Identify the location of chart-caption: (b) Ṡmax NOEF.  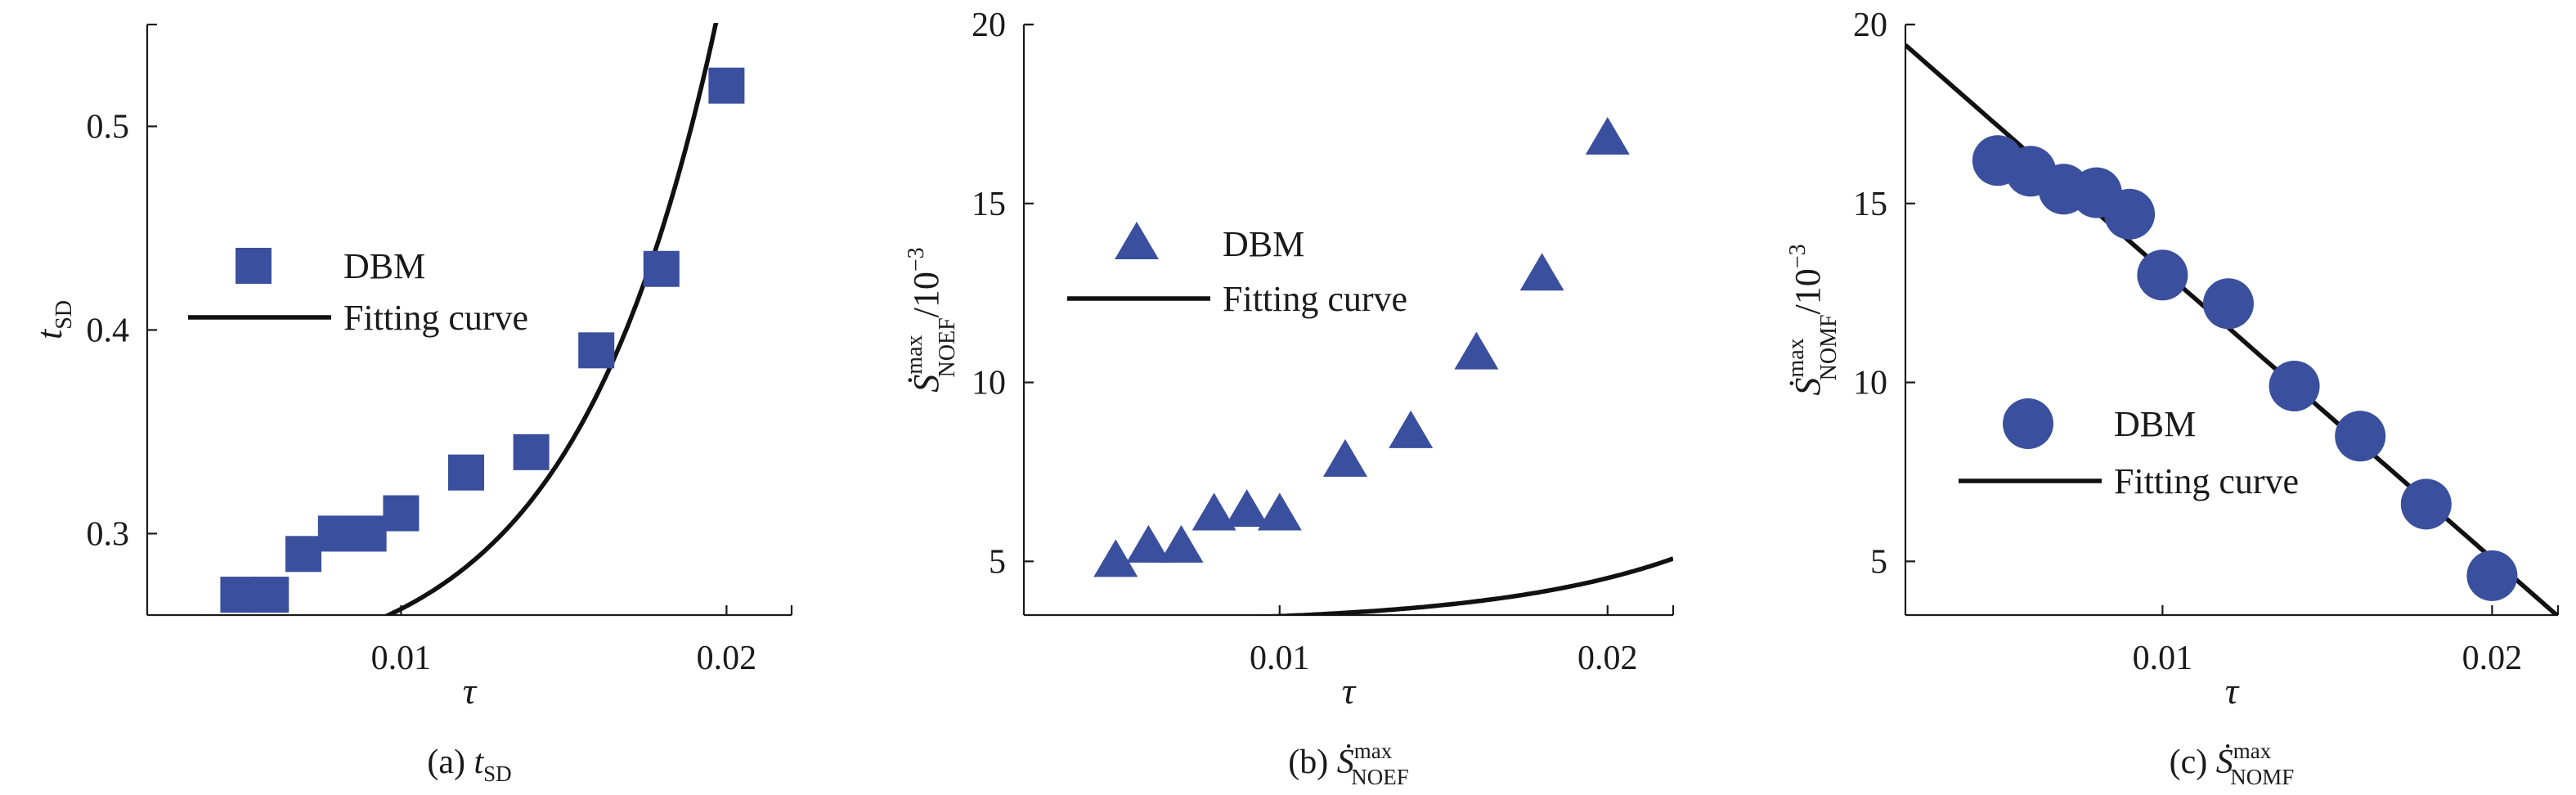
(1348, 764).